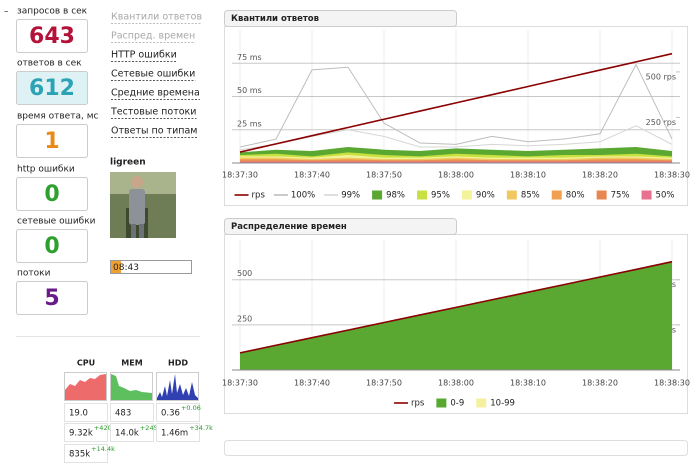  Describe the element at coordinates (530, 196) in the screenshot. I see `legend-label: 85%` at that location.